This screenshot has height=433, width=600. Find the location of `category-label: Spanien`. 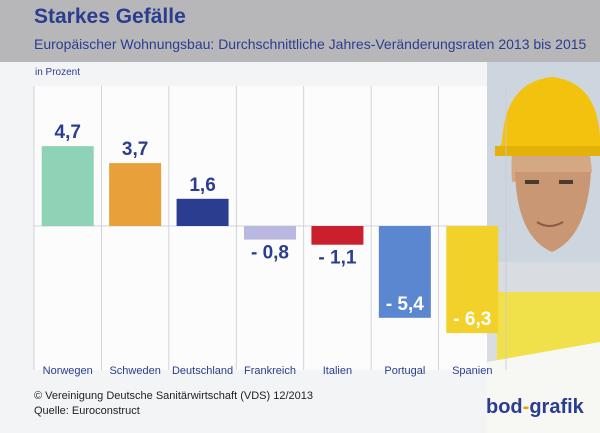

category-label: Spanien is located at coordinates (472, 371).